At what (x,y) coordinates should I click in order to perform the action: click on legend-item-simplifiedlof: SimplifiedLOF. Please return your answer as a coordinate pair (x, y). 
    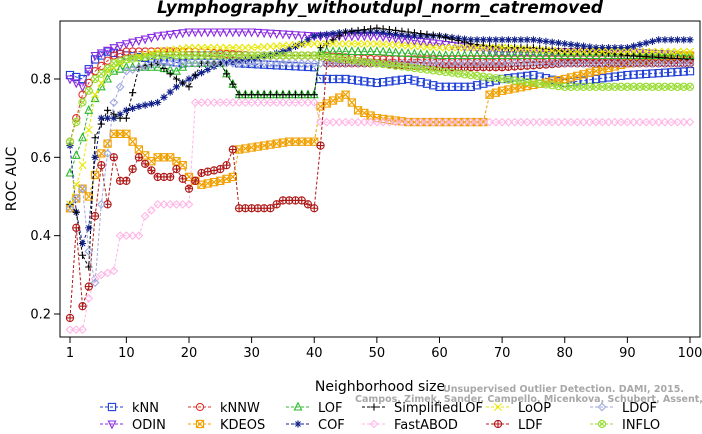
    Looking at the image, I should click on (422, 408).